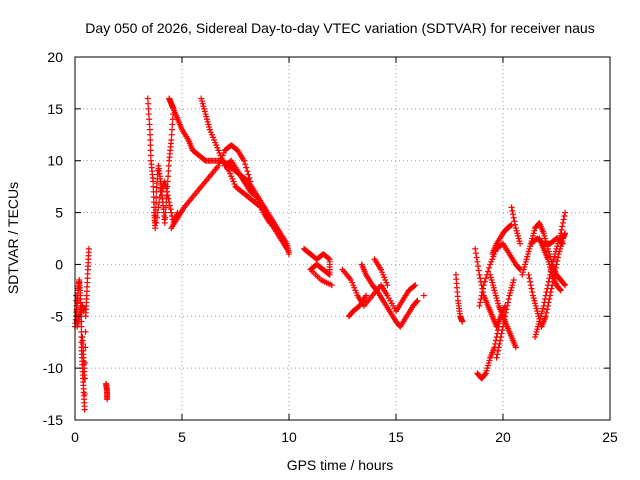 Image resolution: width=640 pixels, height=480 pixels. Describe the element at coordinates (13, 238) in the screenshot. I see `y-axis-label: SDTVAR / TECUs` at that location.